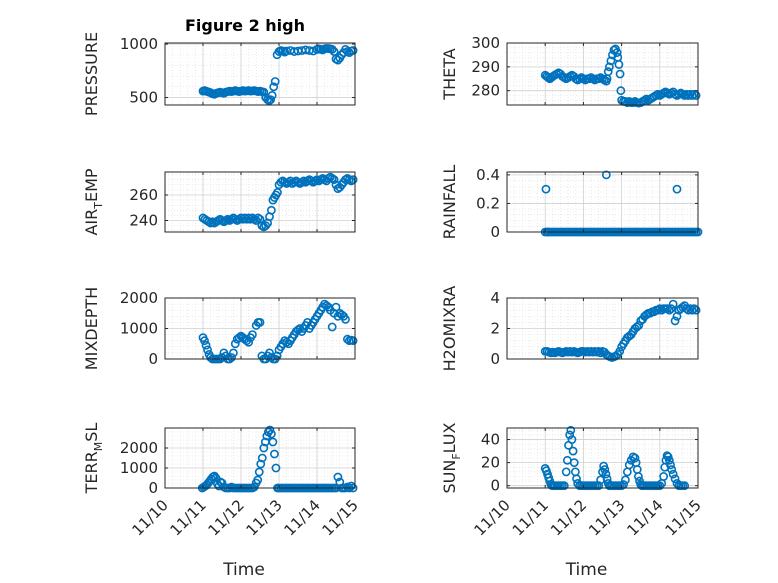 The image size is (778, 583). What do you see at coordinates (530, 517) in the screenshot?
I see `x-tick-label: 11/11` at bounding box center [530, 517].